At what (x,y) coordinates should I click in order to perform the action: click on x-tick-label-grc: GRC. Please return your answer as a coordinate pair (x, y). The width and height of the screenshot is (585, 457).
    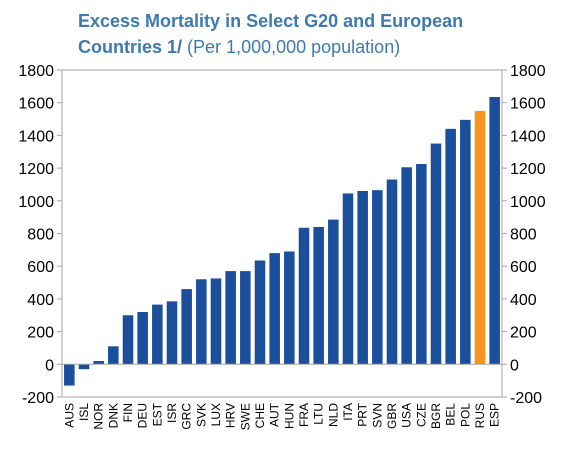
    Looking at the image, I should click on (187, 416).